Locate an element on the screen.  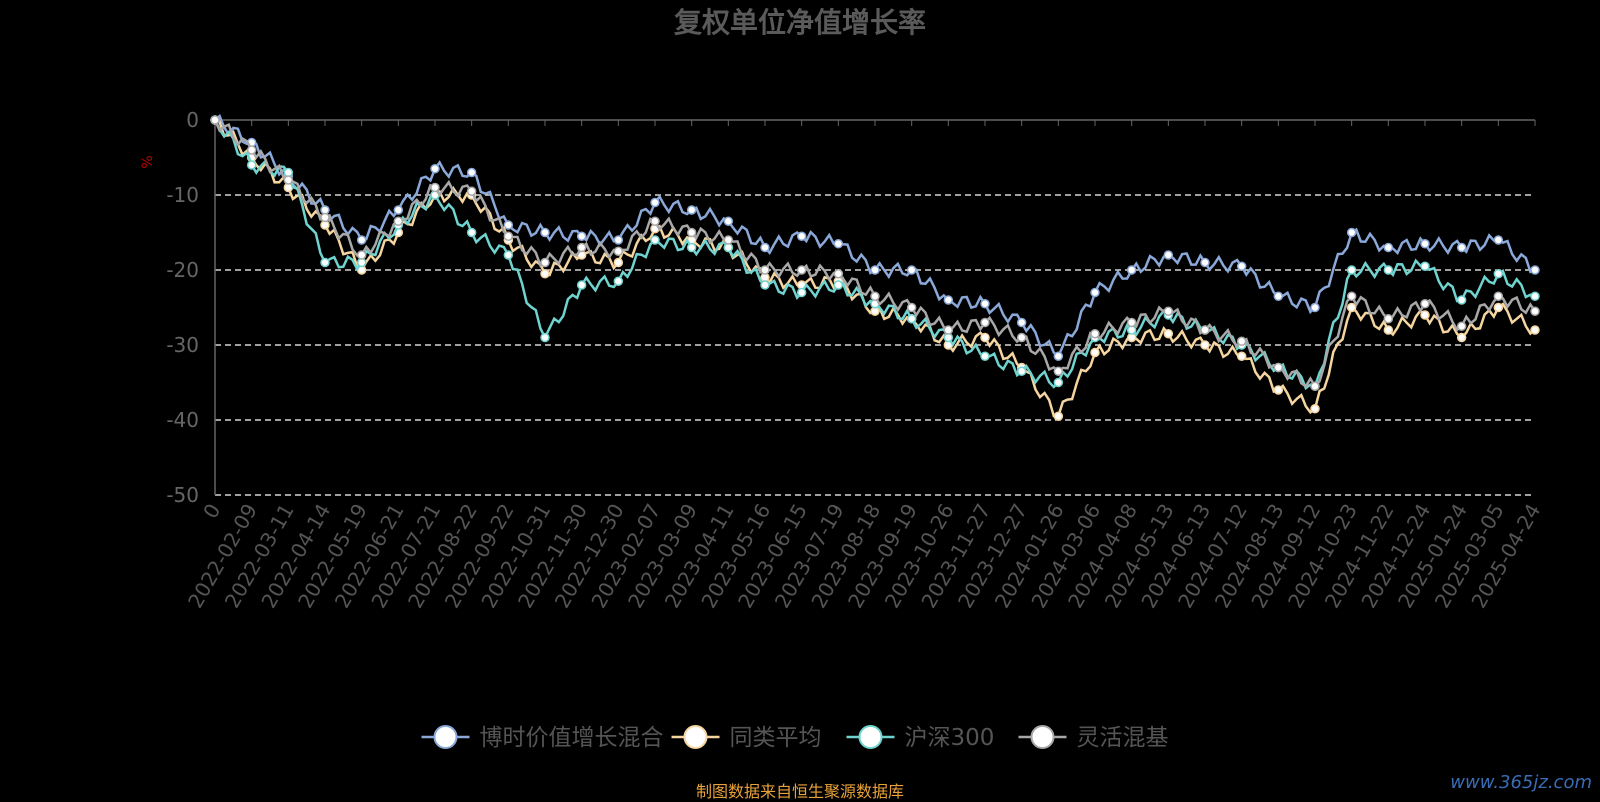
legend-label: 沪深300 is located at coordinates (950, 738).